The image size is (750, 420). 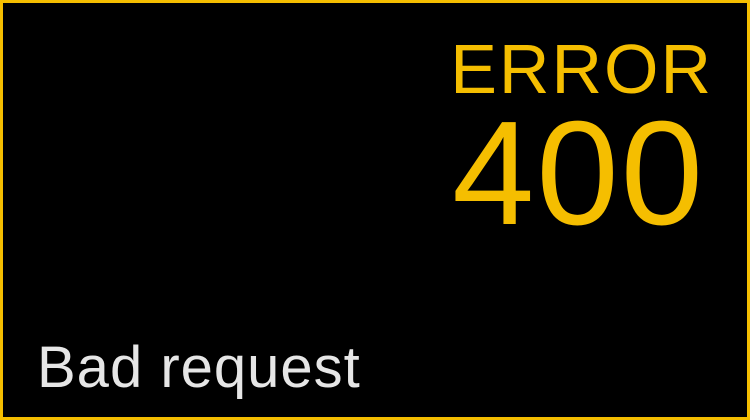 What do you see at coordinates (578, 173) in the screenshot?
I see `error-code: 400` at bounding box center [578, 173].